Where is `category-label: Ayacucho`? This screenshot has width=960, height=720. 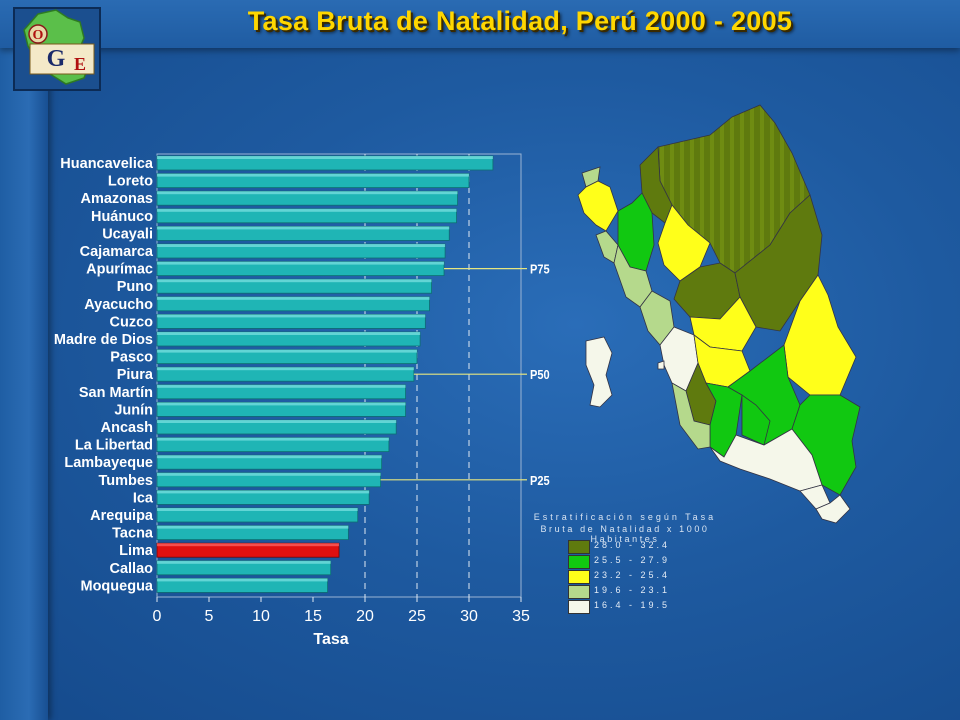
category-label: Ayacucho is located at coordinates (118, 305).